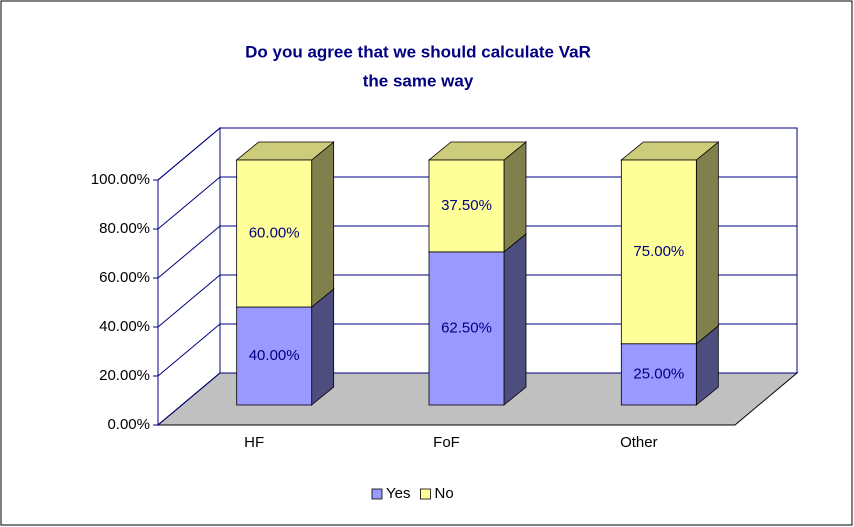  I want to click on data-label: 75.00%, so click(658, 251).